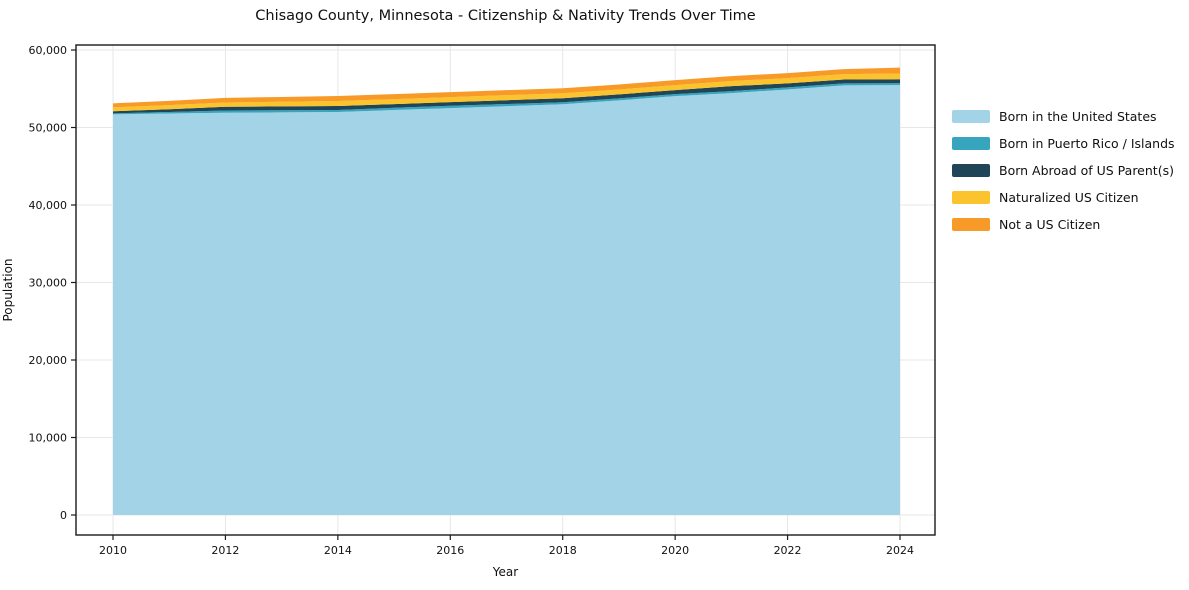 This screenshot has height=590, width=1189. Describe the element at coordinates (48, 127) in the screenshot. I see `y-tick-label: 50,000` at that location.